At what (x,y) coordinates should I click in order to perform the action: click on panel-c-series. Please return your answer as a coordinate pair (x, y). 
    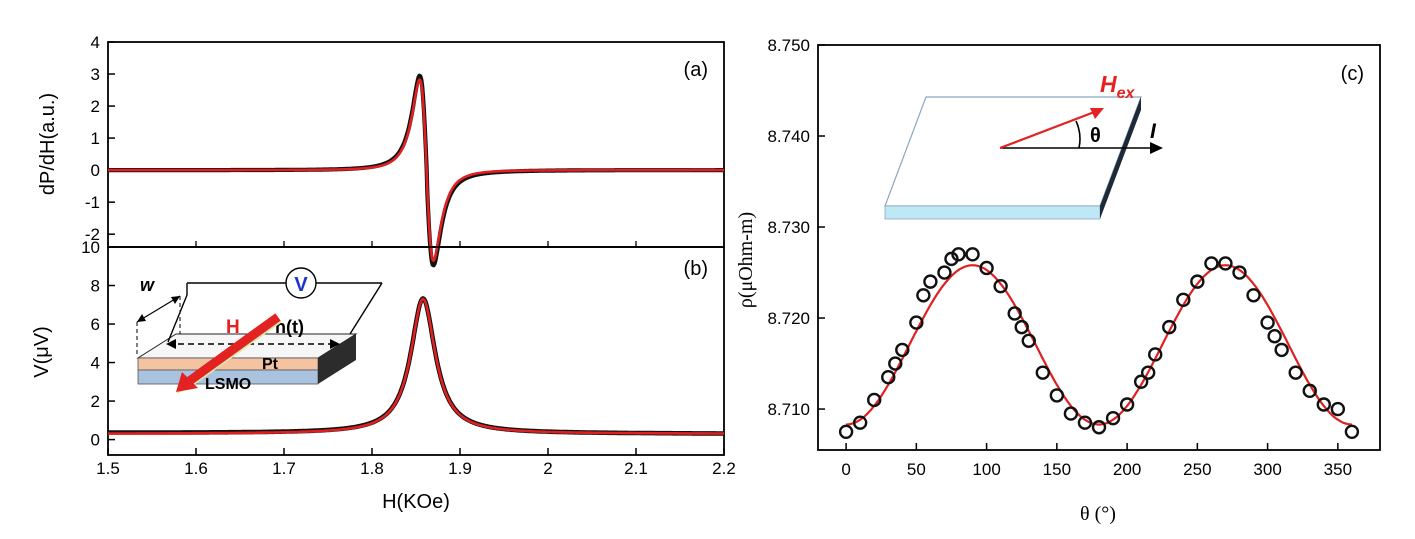
    Looking at the image, I should click on (1099, 343).